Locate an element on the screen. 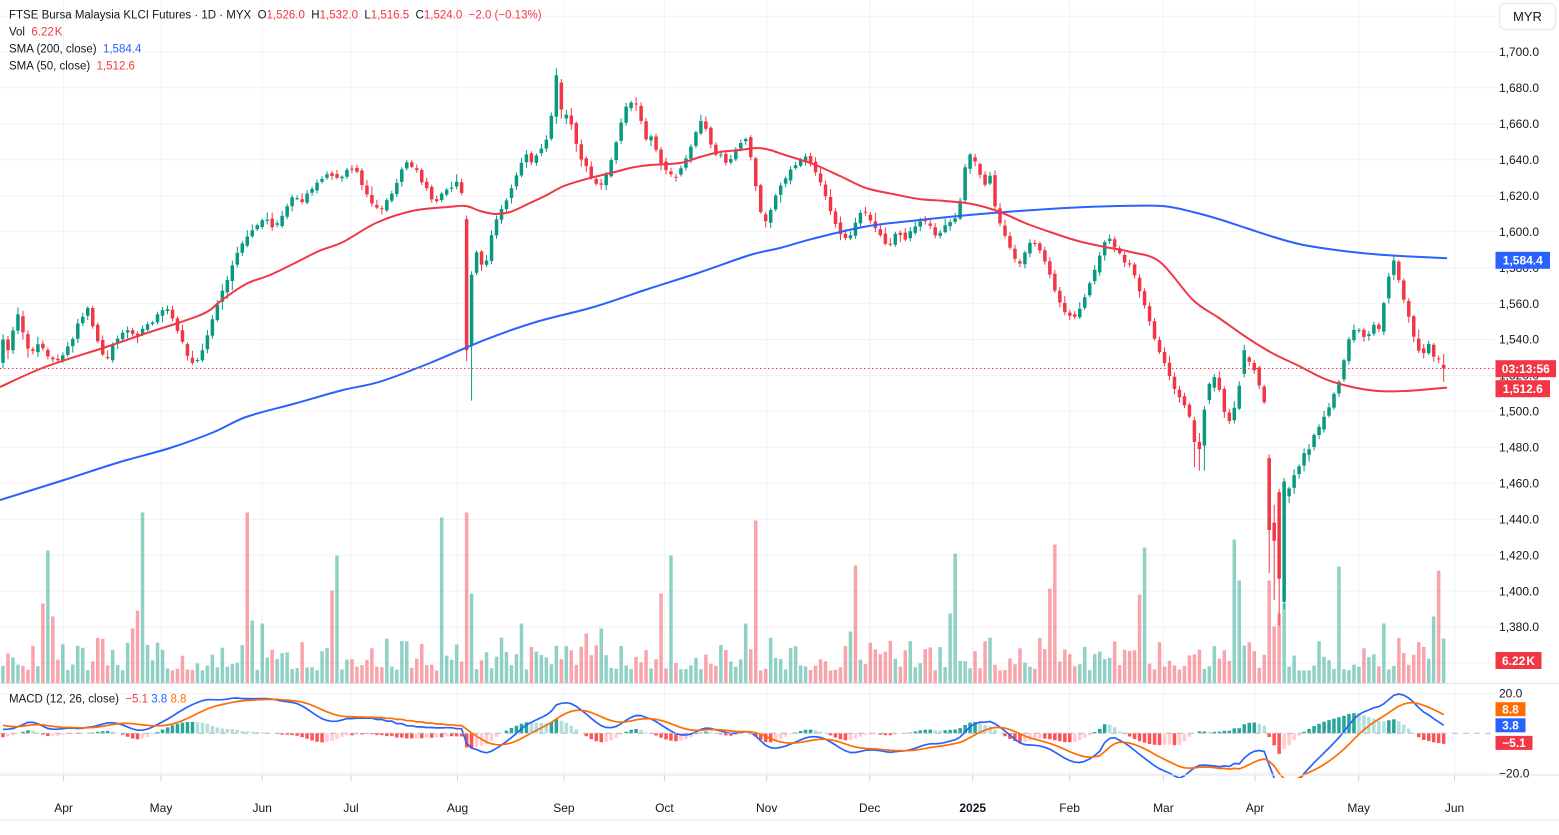  svg-text: 1,680.0 is located at coordinates (1519, 88).